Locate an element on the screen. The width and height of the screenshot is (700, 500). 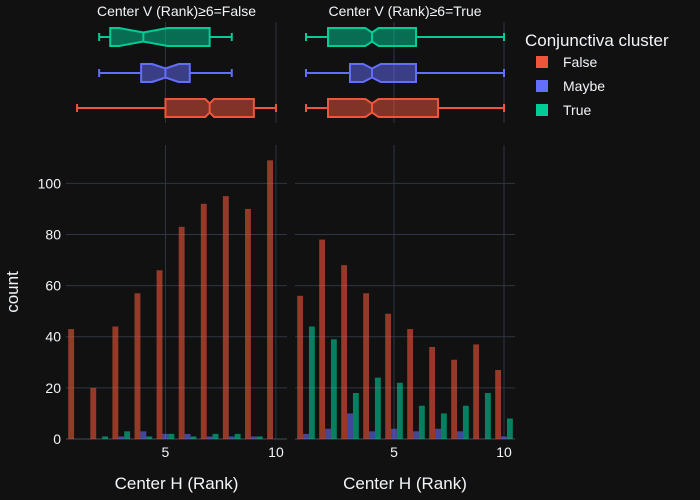
box-true is located at coordinates (160, 37).